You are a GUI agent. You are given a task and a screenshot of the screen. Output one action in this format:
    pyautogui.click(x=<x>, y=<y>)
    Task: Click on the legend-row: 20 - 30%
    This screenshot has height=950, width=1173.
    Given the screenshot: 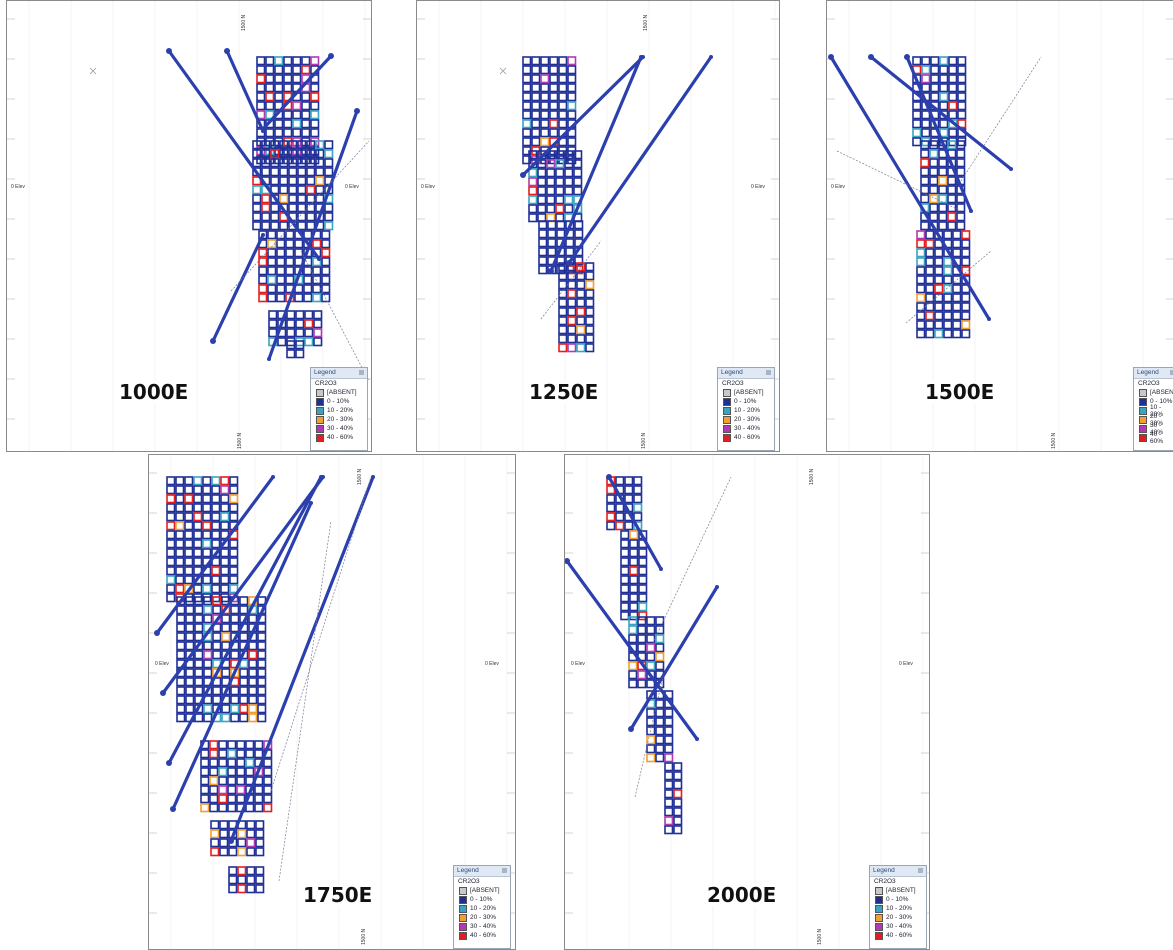 What is the action you would take?
    pyautogui.click(x=746, y=419)
    